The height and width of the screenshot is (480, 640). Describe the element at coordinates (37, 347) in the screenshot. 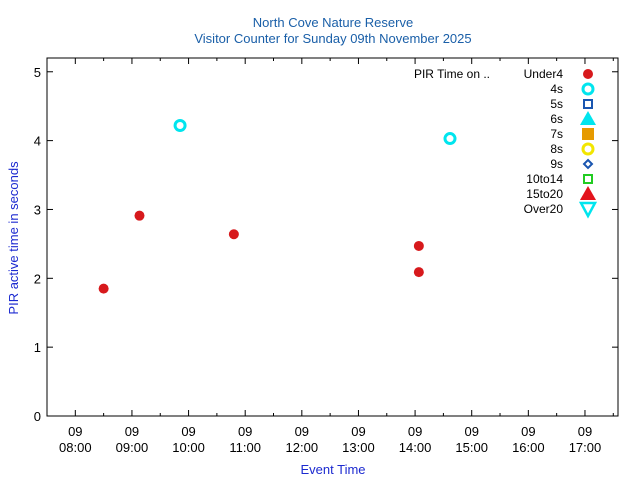

I see `y-tick-label: 1` at that location.